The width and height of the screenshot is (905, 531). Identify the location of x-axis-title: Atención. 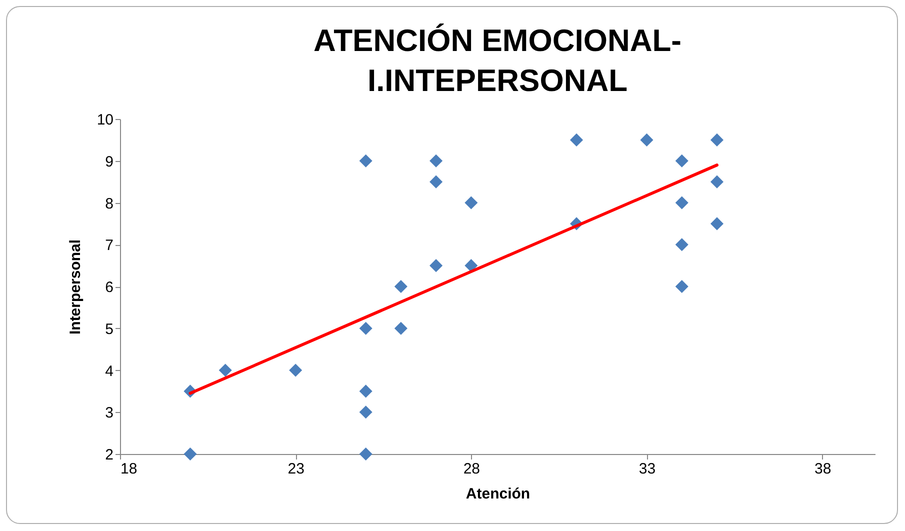
(498, 494).